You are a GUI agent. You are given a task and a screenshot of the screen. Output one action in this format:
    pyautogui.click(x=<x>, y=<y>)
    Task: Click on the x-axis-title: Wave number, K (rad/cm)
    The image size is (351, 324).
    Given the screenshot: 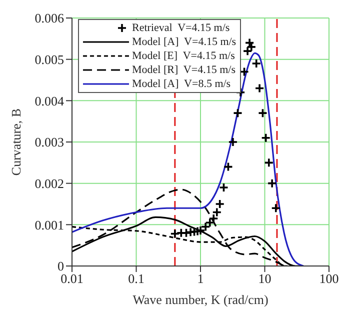 What is the action you would take?
    pyautogui.click(x=200, y=299)
    